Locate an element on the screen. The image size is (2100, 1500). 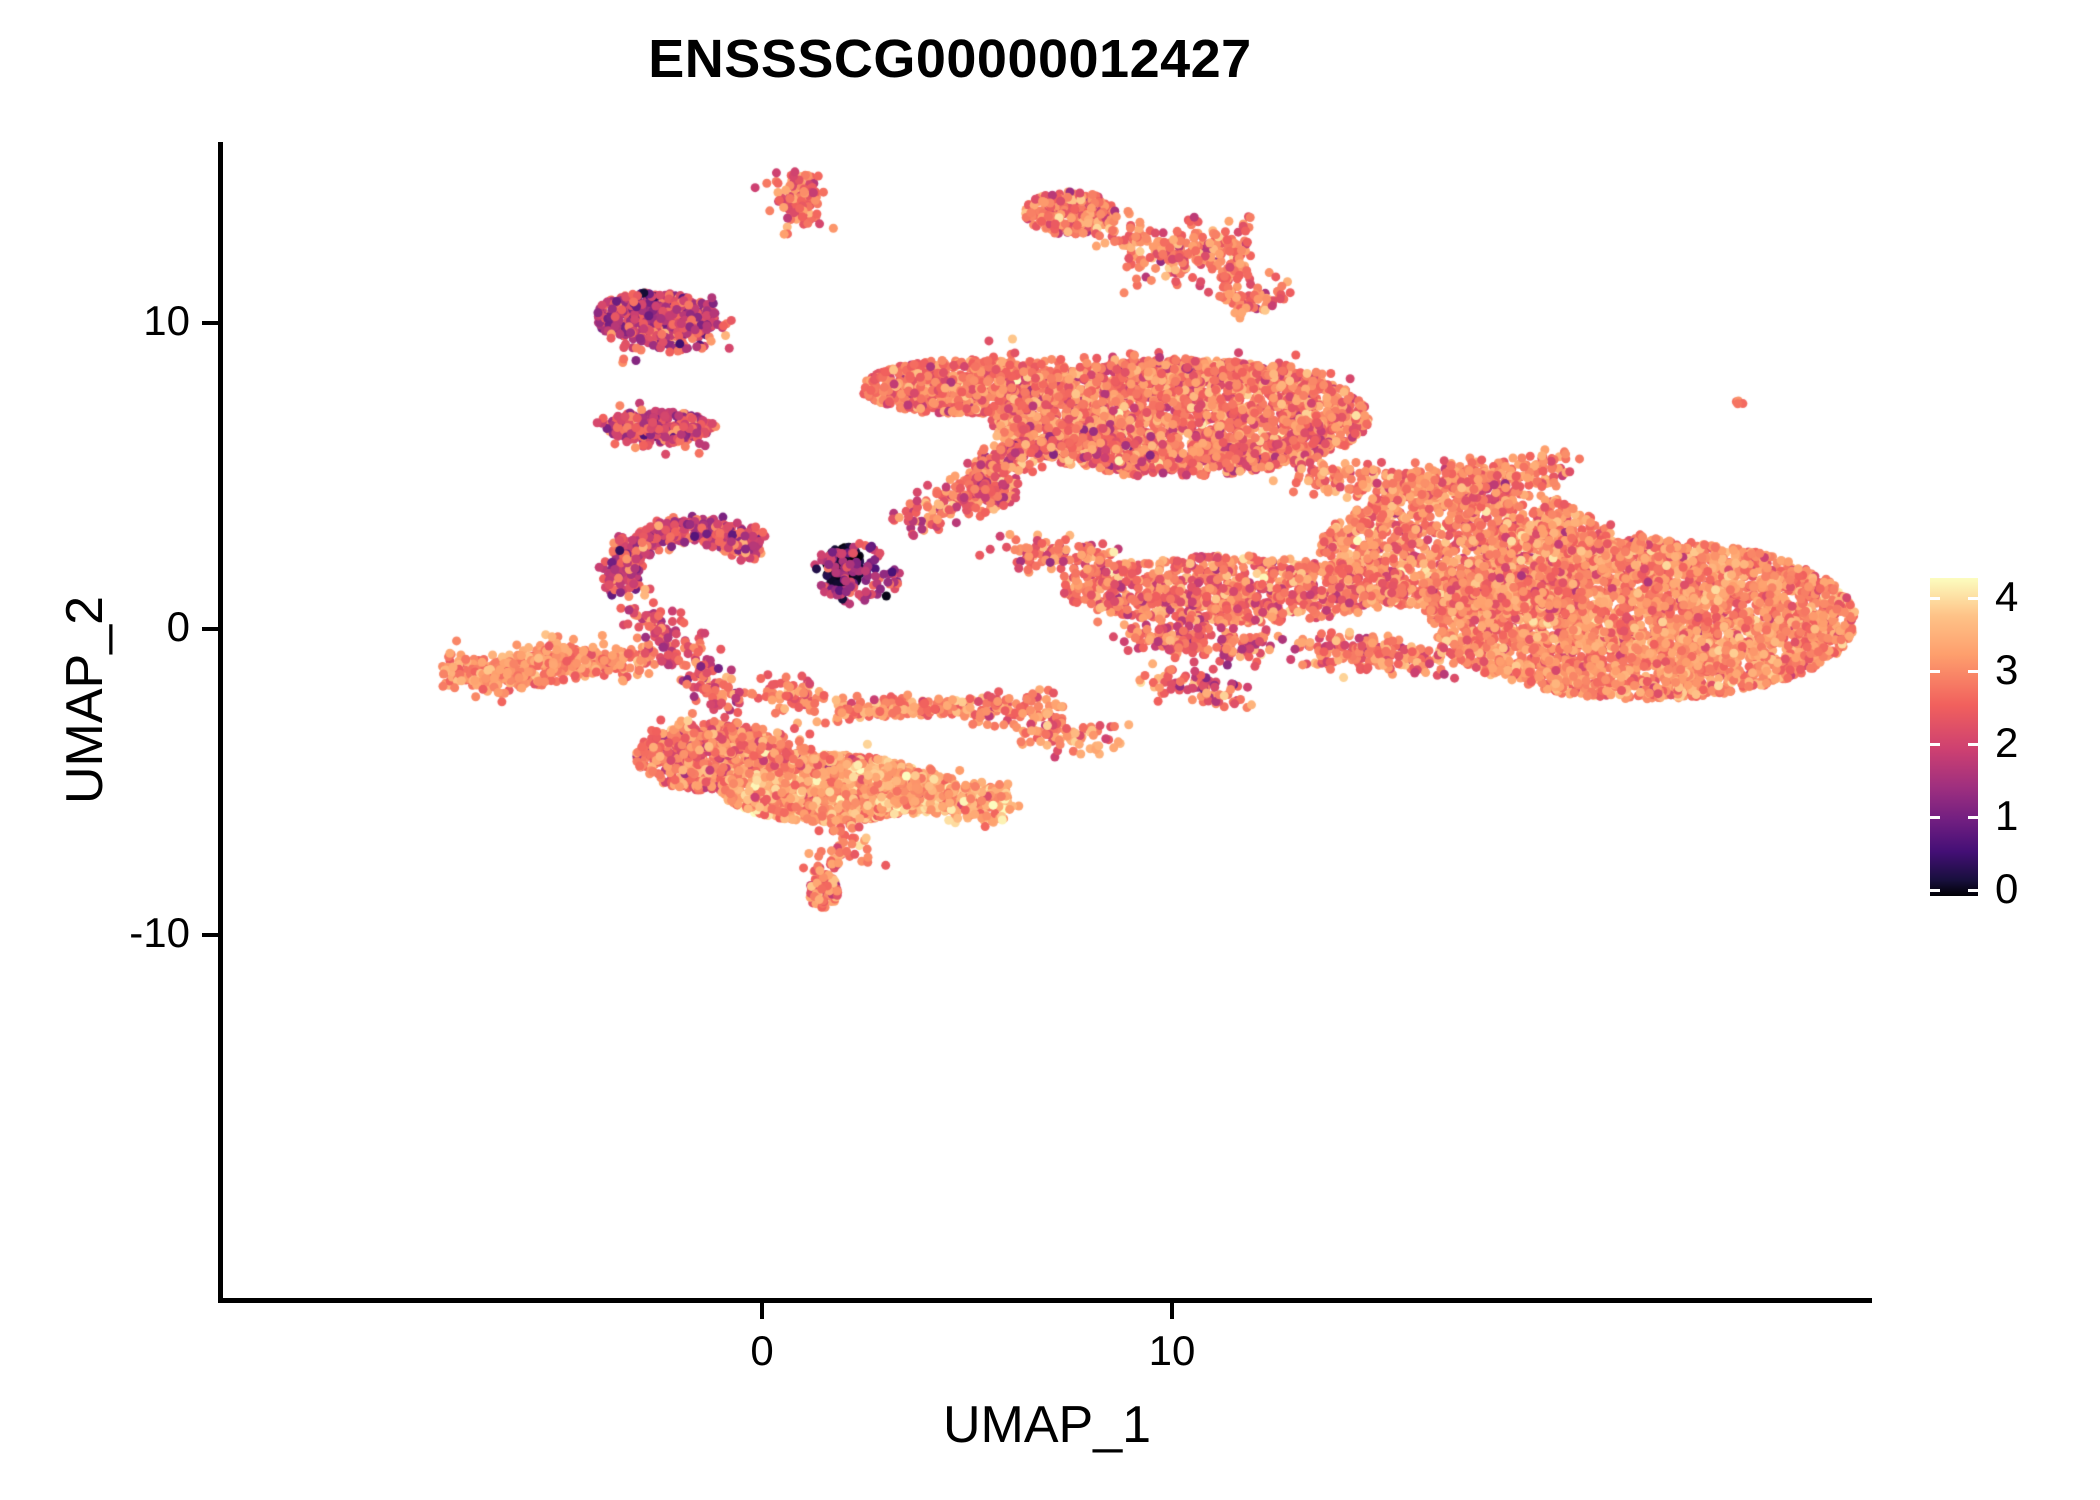
y-tick--10 is located at coordinates (210, 935).